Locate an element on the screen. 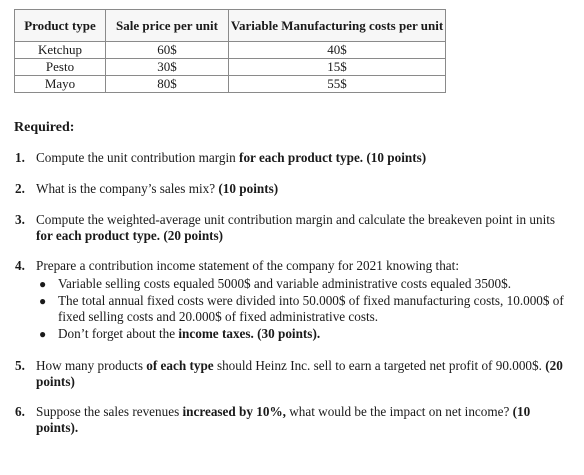  question-text: what would be the impact on net income? is located at coordinates (399, 411).